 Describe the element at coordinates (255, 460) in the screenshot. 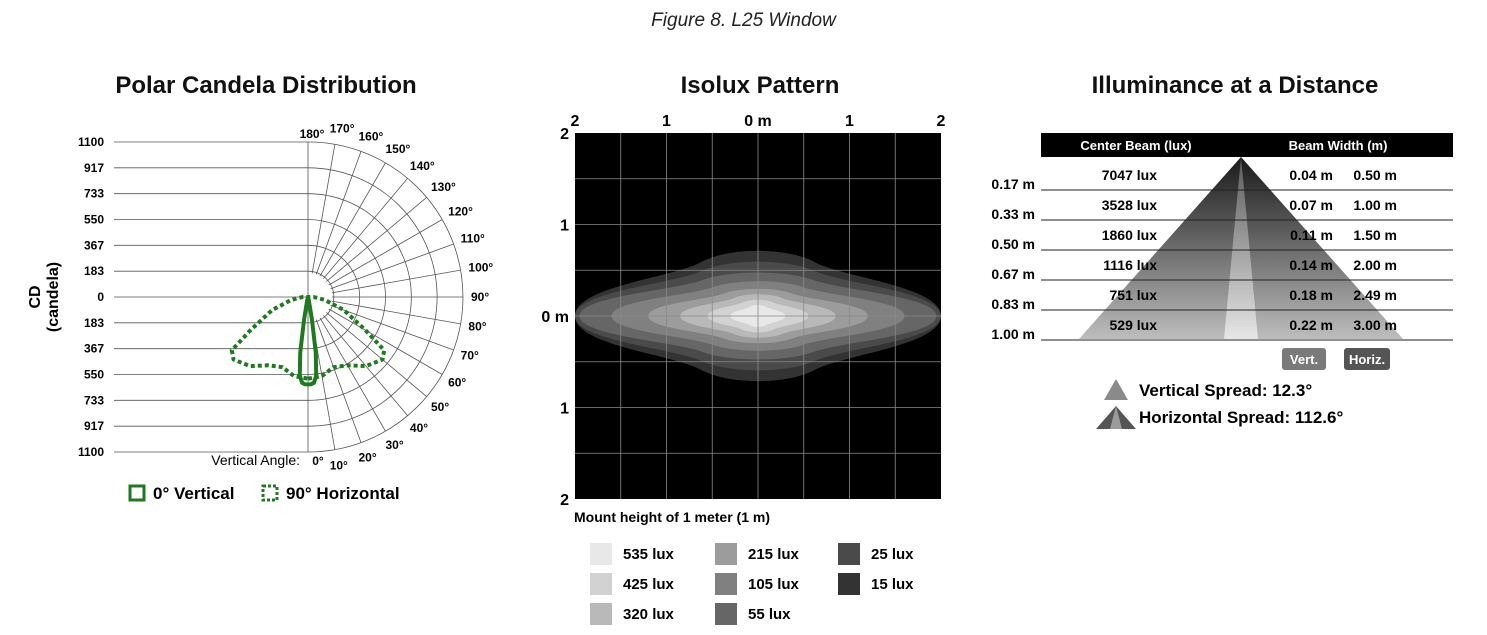

I see `angle-axis-label: Vertical Angle:` at that location.